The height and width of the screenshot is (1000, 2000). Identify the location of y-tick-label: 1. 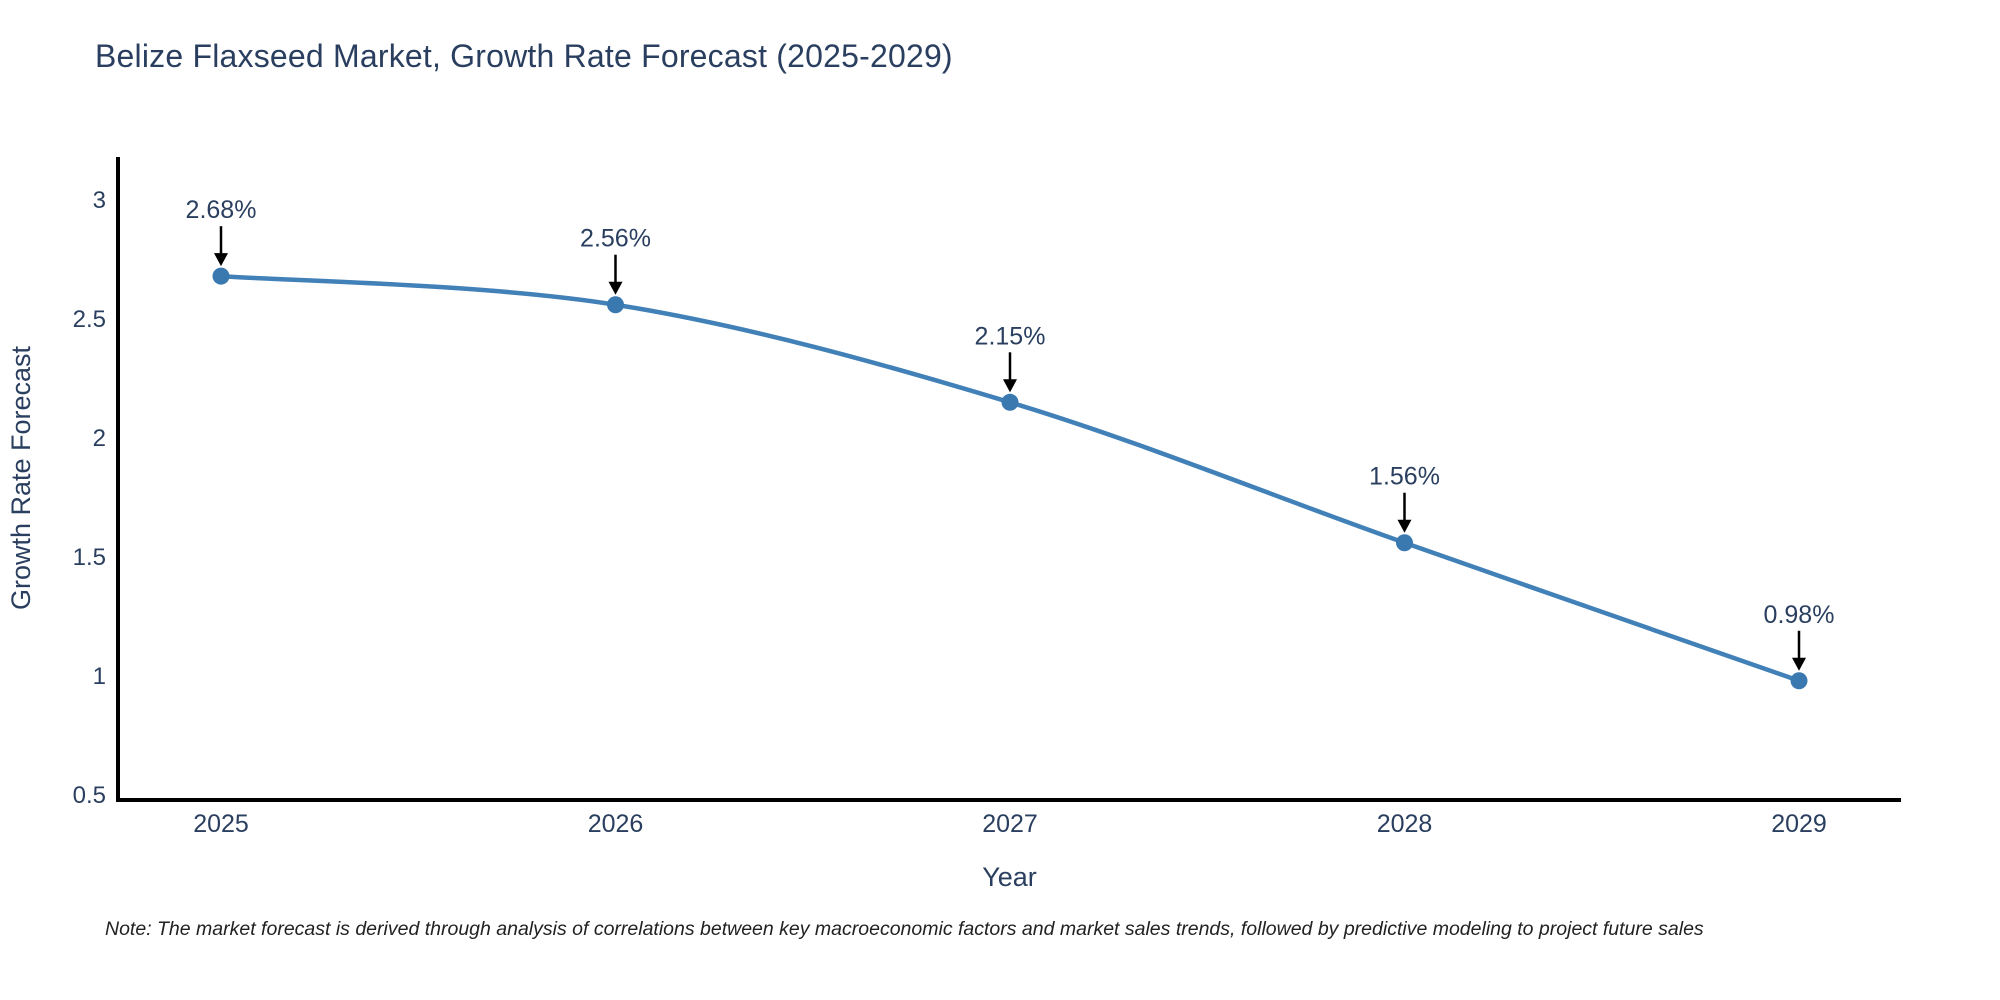
(99, 676).